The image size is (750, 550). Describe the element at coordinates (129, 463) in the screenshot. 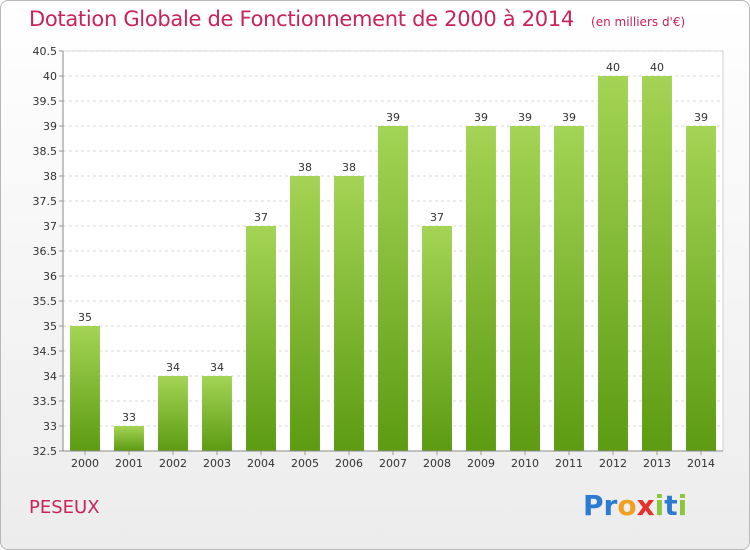

I see `x-tick-label: 2001` at that location.